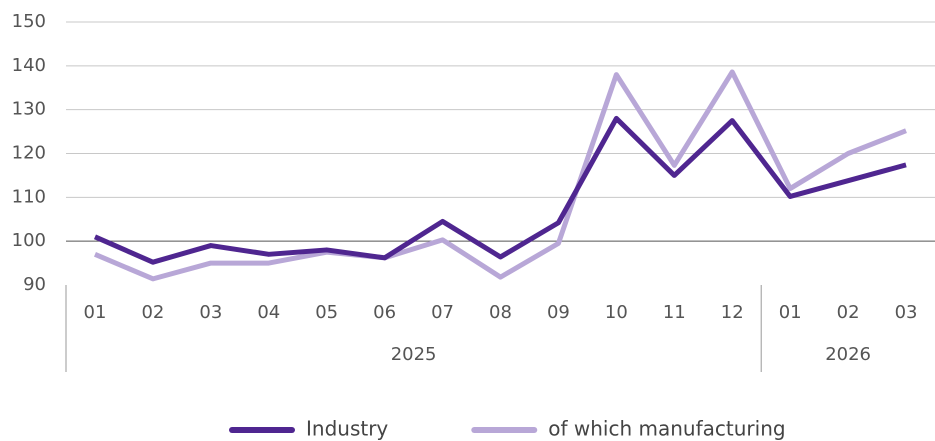 Image resolution: width=935 pixels, height=441 pixels. What do you see at coordinates (34, 284) in the screenshot?
I see `y-tick-label: 90` at bounding box center [34, 284].